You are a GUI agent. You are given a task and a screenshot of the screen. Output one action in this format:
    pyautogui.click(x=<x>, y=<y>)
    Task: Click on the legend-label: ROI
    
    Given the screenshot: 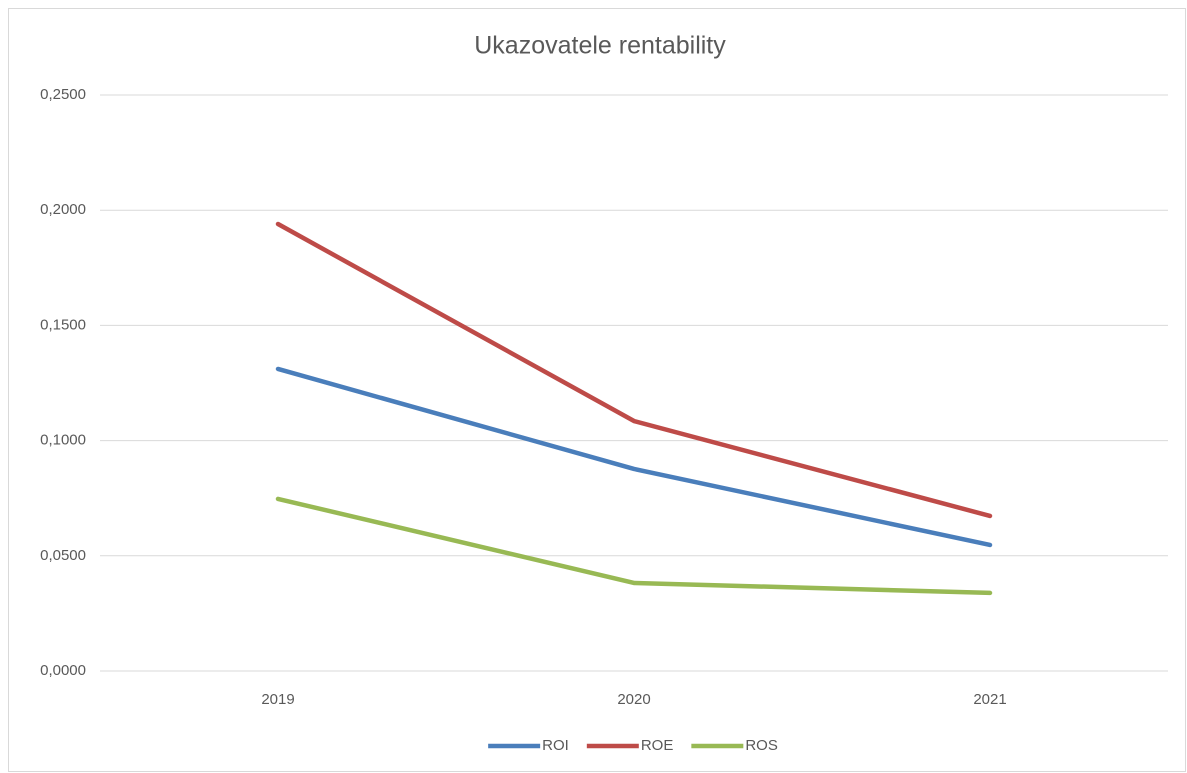 What is the action you would take?
    pyautogui.click(x=555, y=745)
    